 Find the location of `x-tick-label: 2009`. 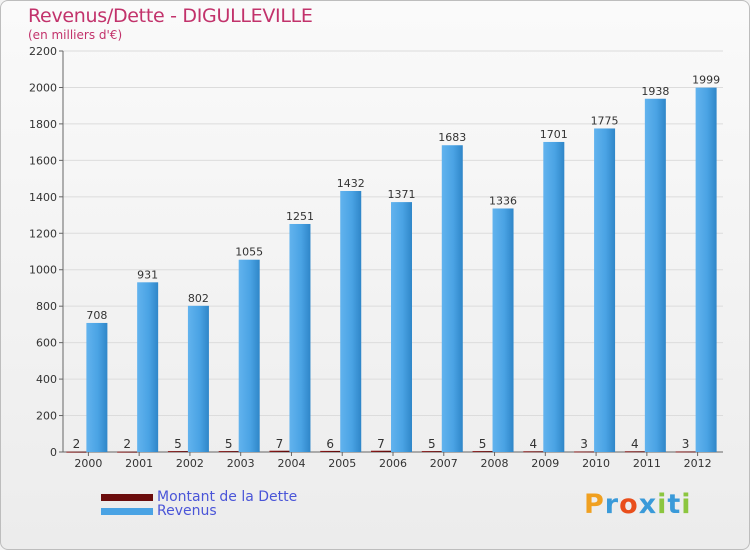

x-tick-label: 2009 is located at coordinates (545, 463).